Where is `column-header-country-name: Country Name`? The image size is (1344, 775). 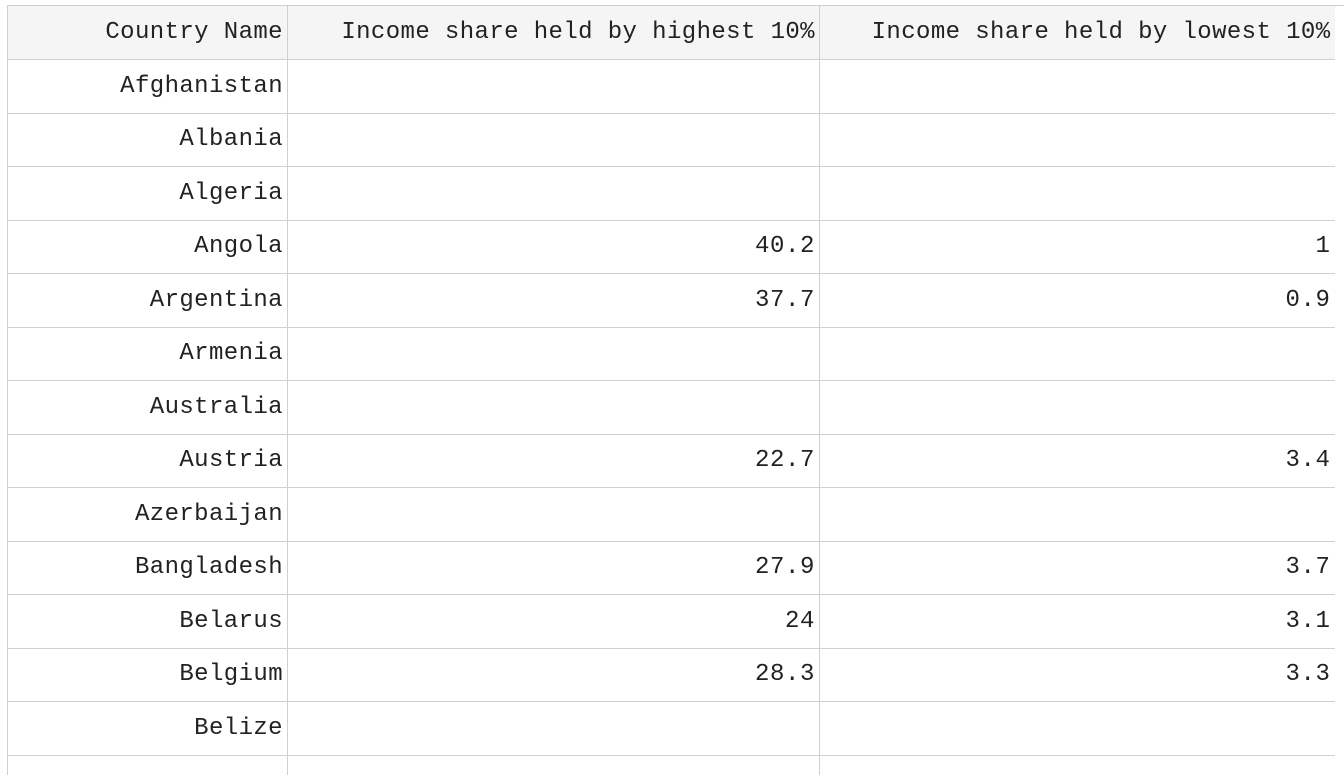 column-header-country-name: Country Name is located at coordinates (147, 33).